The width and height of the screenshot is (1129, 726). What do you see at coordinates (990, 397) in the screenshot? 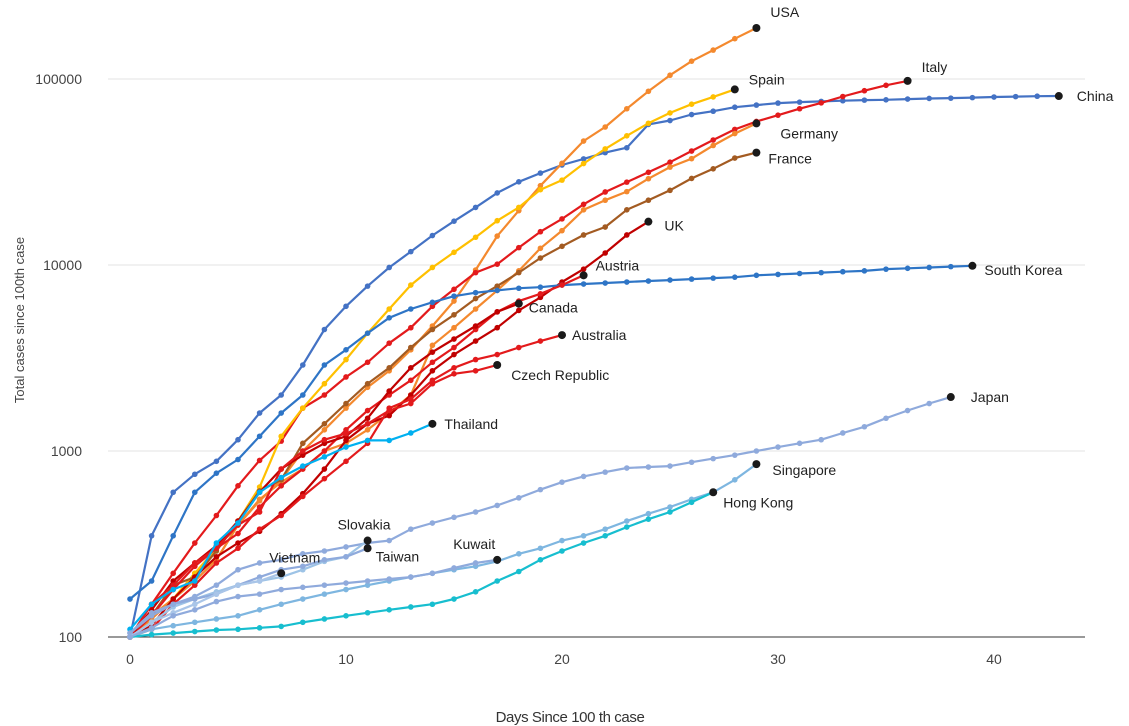
I see `series-label: Japan` at bounding box center [990, 397].